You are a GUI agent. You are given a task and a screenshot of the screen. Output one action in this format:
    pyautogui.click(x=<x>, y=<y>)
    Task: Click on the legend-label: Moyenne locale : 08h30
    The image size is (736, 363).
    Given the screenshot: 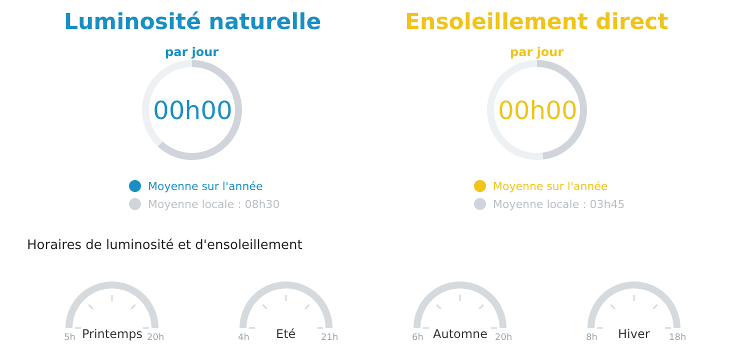 What is the action you would take?
    pyautogui.click(x=214, y=204)
    